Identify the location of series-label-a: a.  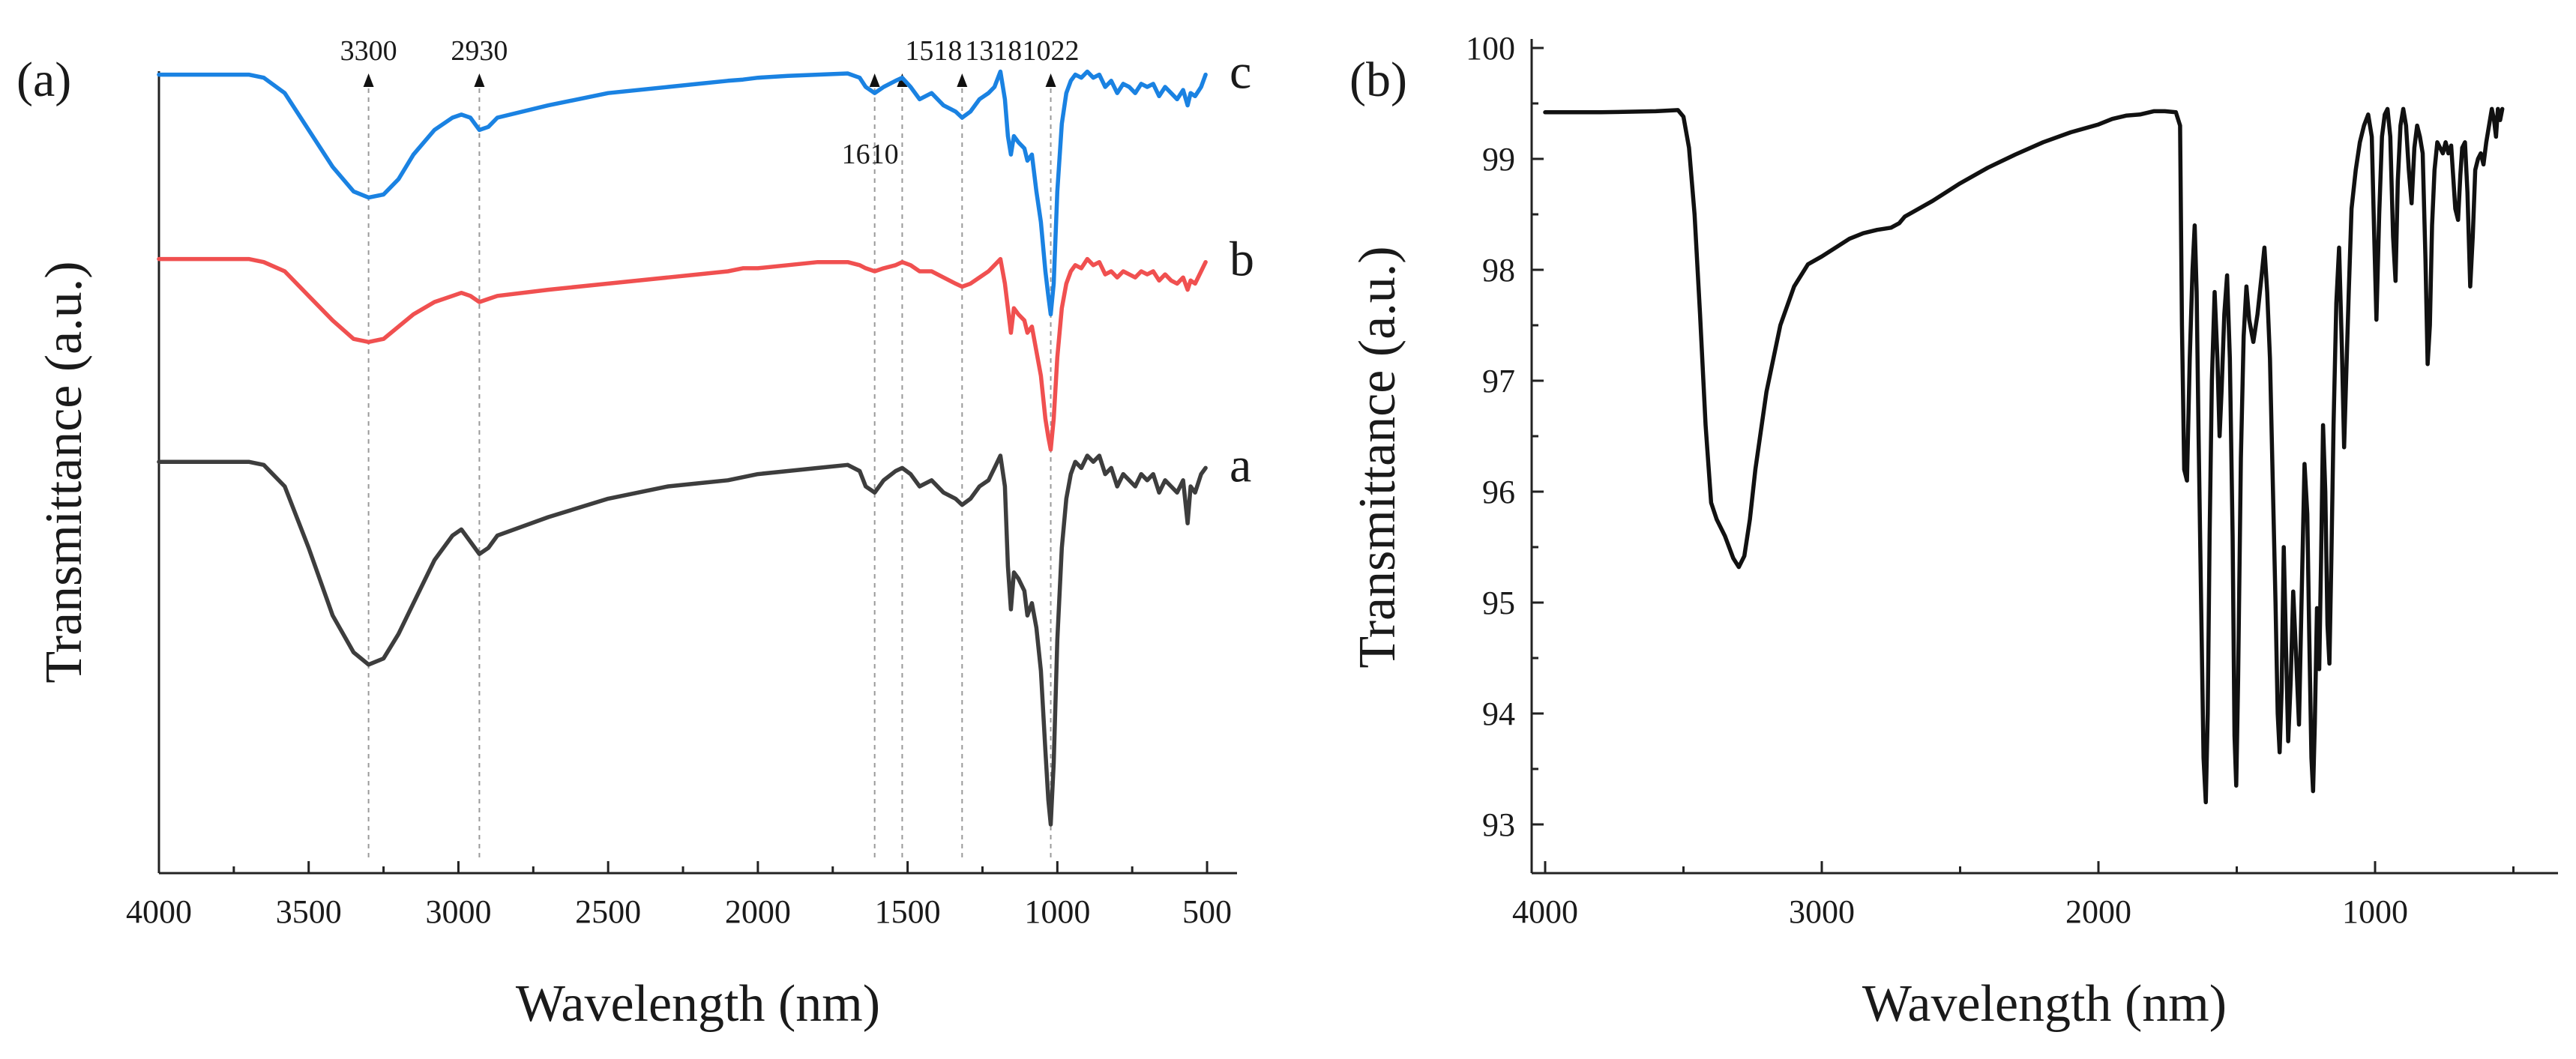
(1241, 465).